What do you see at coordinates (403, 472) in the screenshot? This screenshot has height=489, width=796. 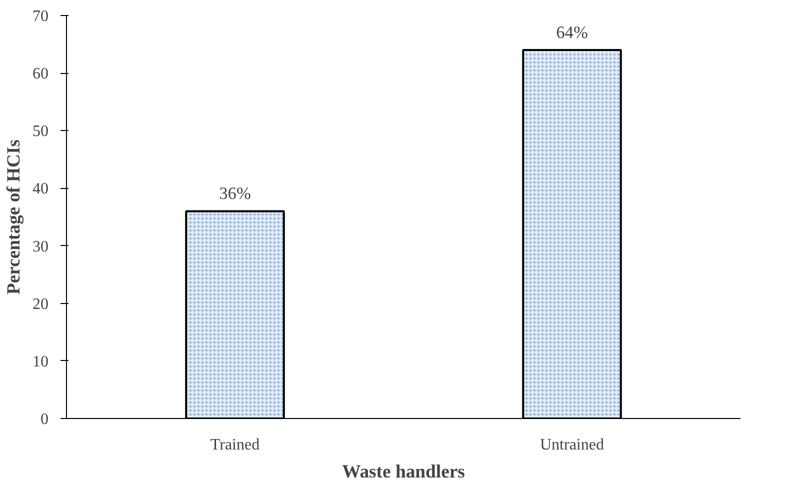 I see `x-axis-title: Waste handlers` at bounding box center [403, 472].